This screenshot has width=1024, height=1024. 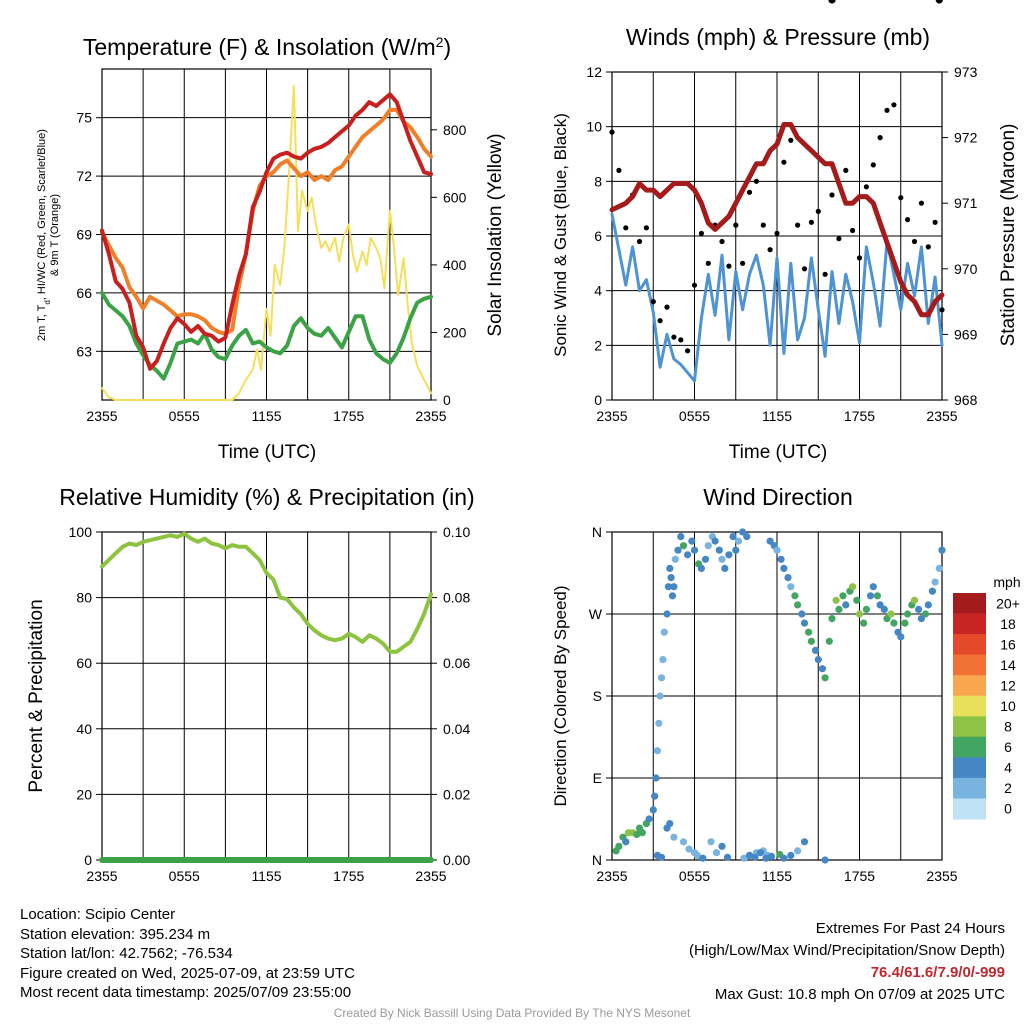 I want to click on rh-ytick-label: 100, so click(x=81, y=532).